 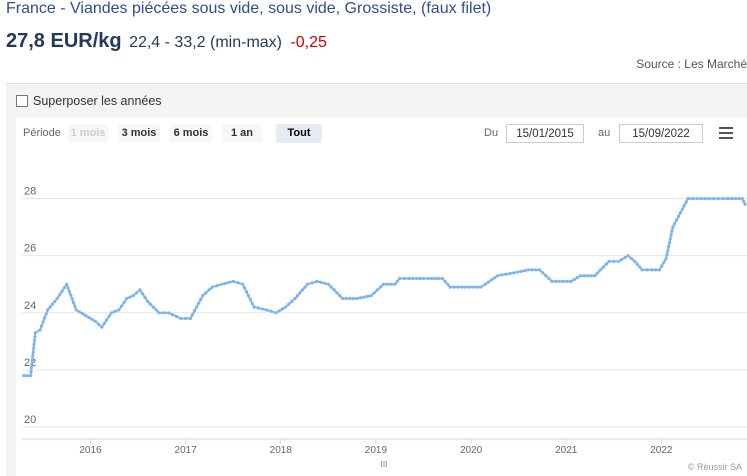 What do you see at coordinates (715, 467) in the screenshot?
I see `chart-credits: © Réussir SA` at bounding box center [715, 467].